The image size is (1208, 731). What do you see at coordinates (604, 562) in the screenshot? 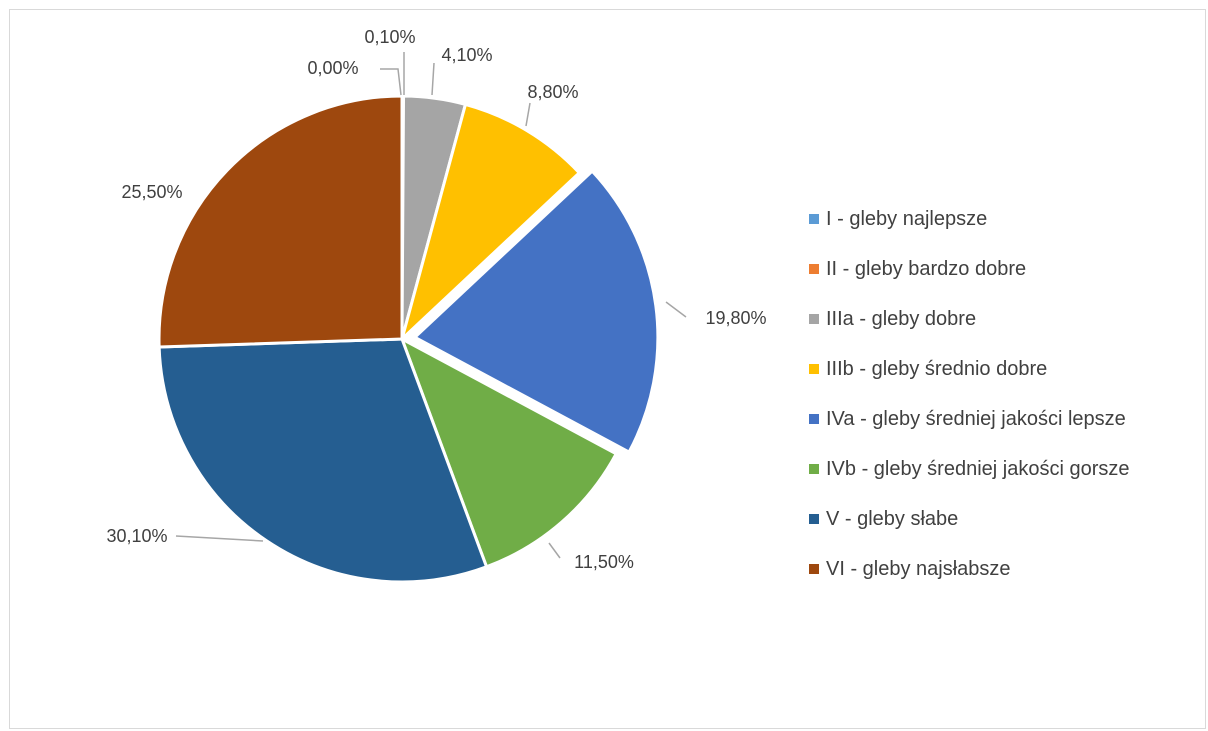
I see `data-label: 11,50%` at bounding box center [604, 562].